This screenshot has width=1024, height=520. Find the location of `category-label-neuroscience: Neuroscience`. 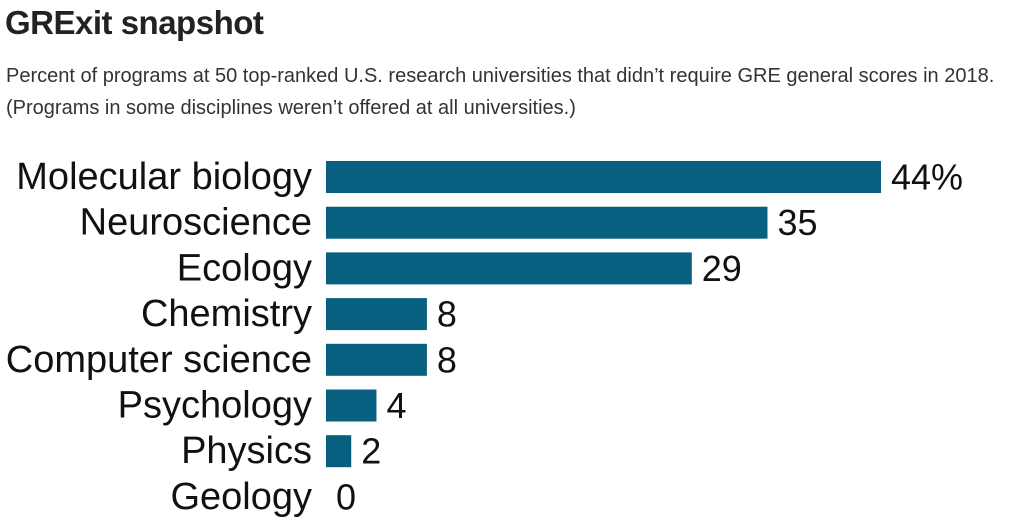

category-label-neuroscience: Neuroscience is located at coordinates (196, 223).